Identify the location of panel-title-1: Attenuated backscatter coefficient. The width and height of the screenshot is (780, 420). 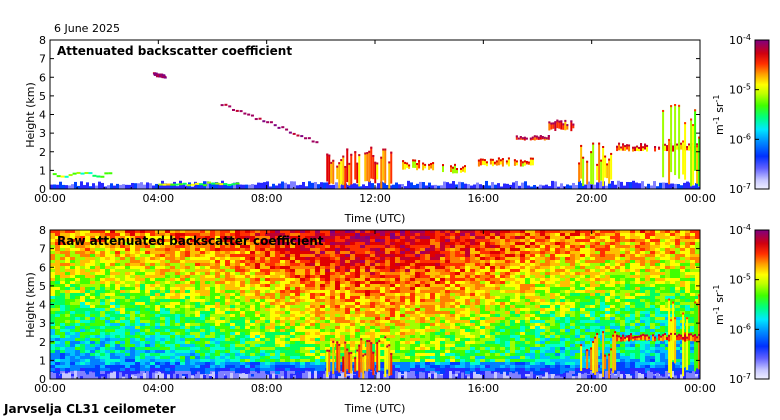
(174, 51).